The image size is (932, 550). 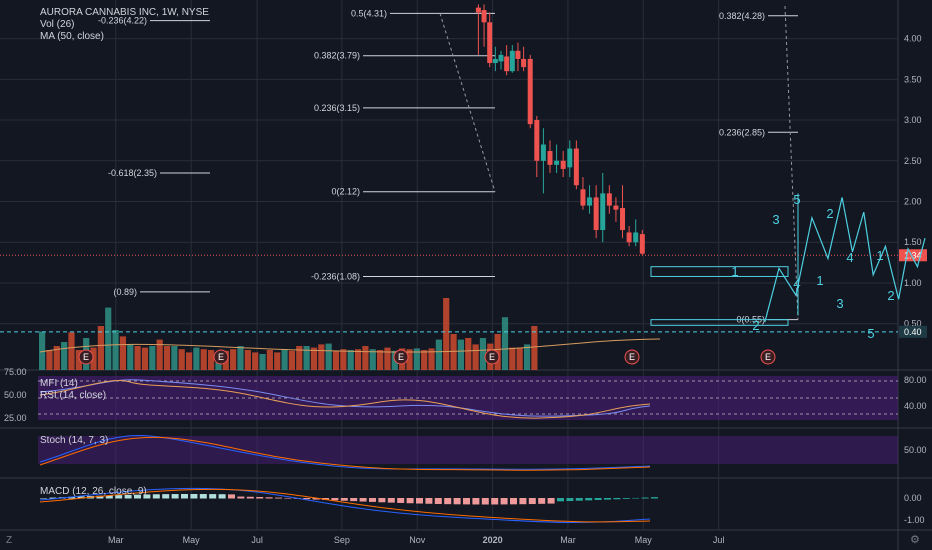 I want to click on zoom-button: Z, so click(x=9, y=540).